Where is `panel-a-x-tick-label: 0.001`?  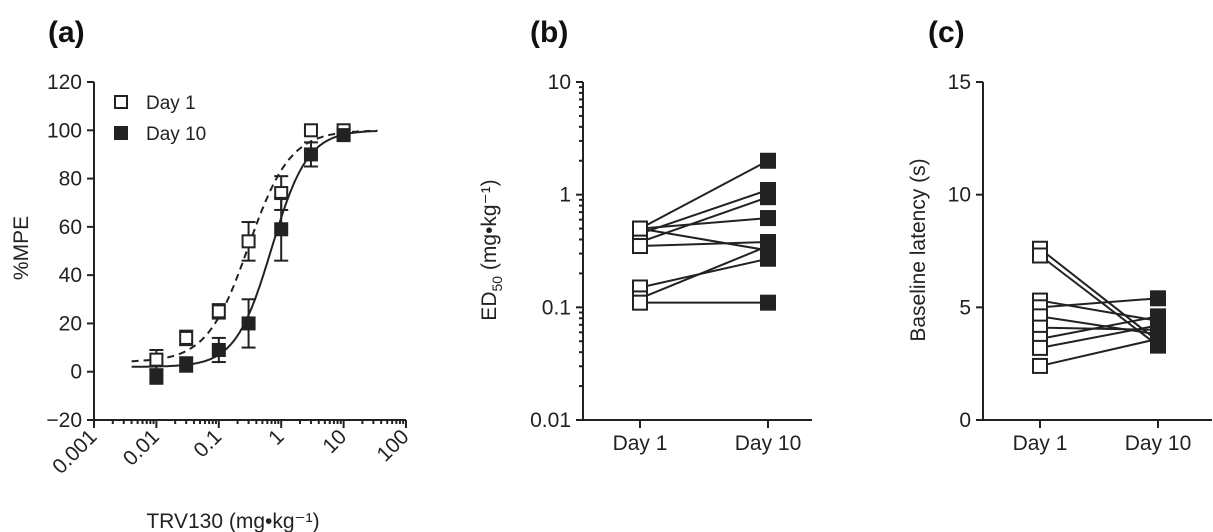 panel-a-x-tick-label: 0.001 is located at coordinates (74, 451).